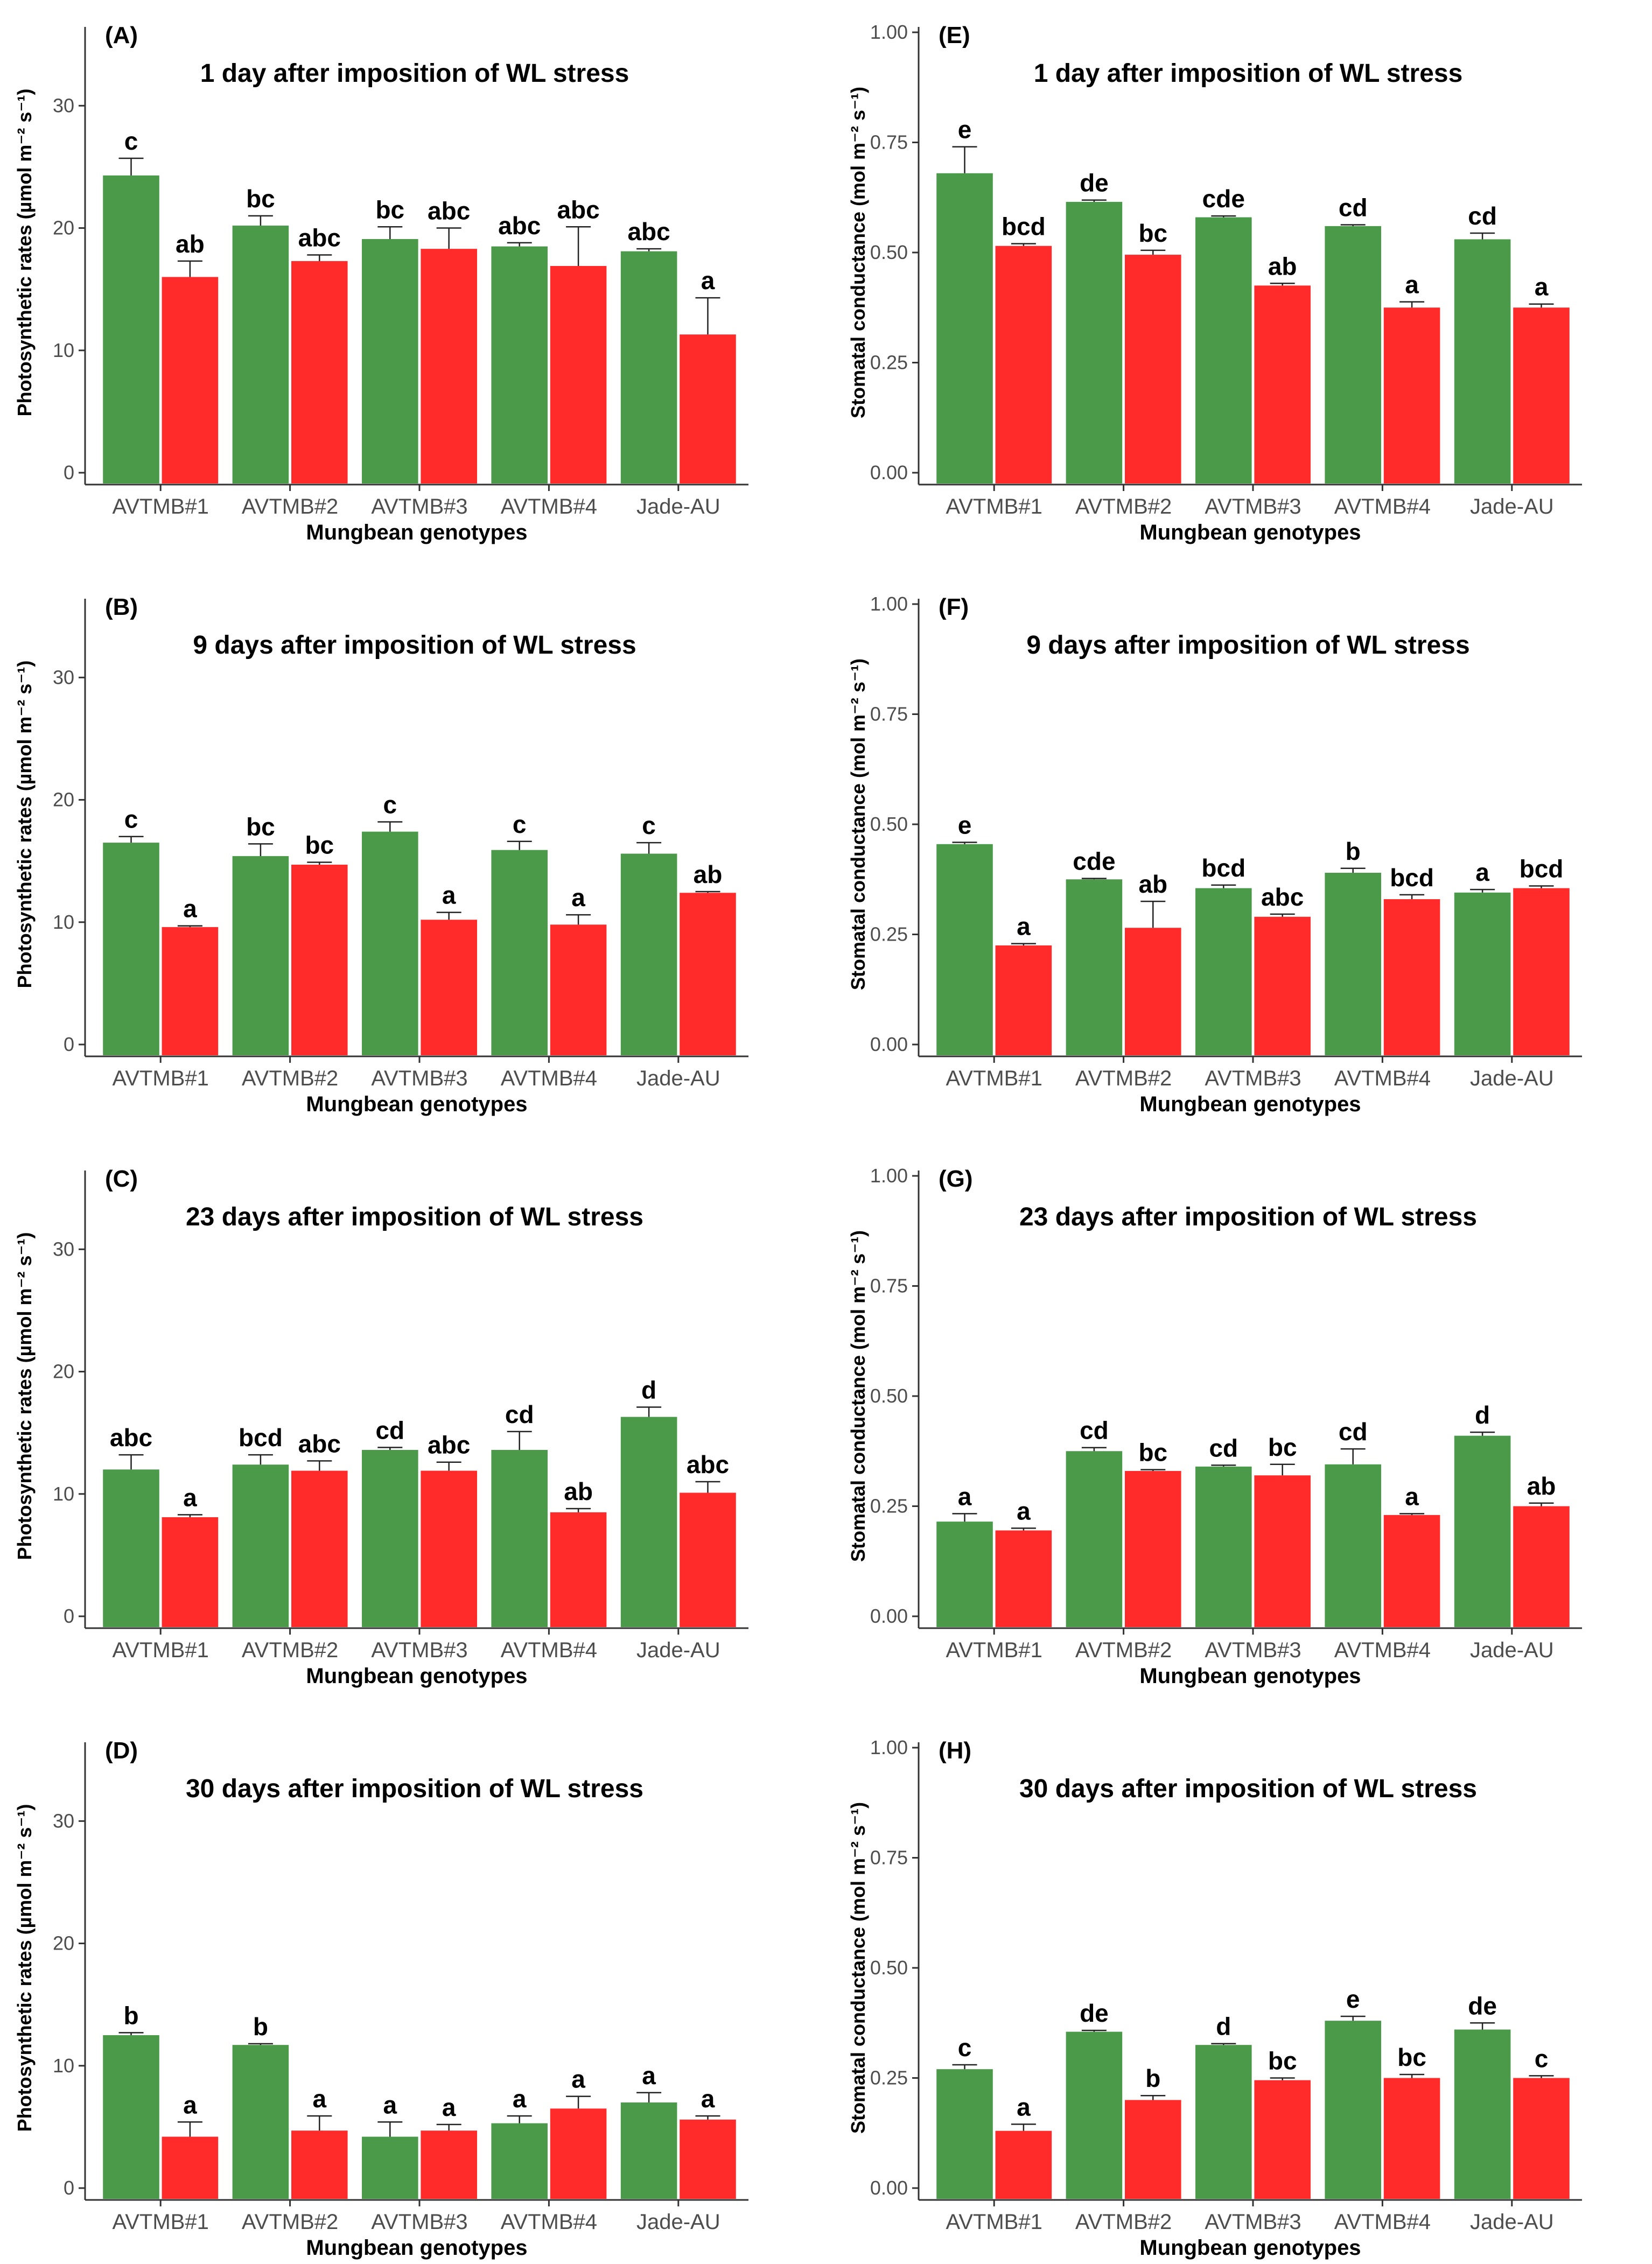  I want to click on category-label: AVTMB#4, so click(1382, 507).